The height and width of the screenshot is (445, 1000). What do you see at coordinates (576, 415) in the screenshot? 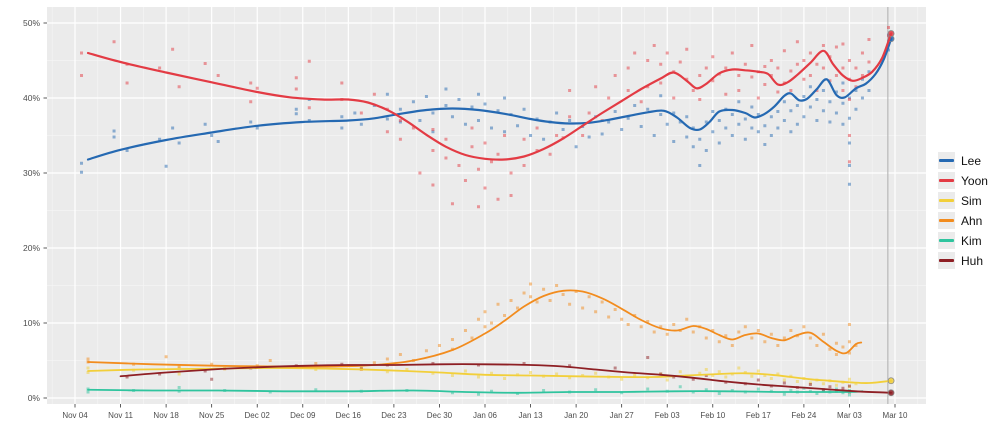
I see `x-tick-label: Jan 20` at bounding box center [576, 415].